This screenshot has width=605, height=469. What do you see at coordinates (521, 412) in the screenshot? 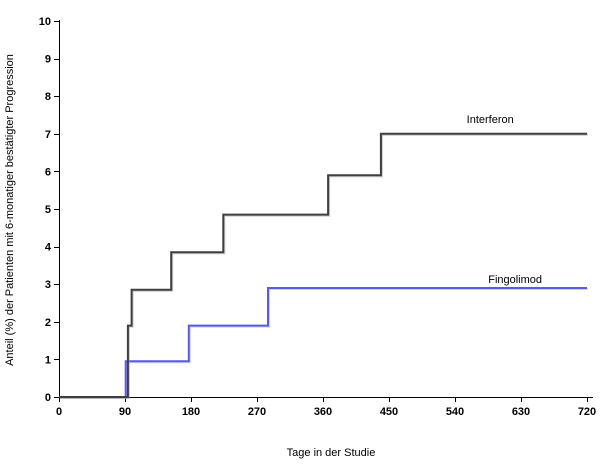
I see `x-tick-label: 630` at bounding box center [521, 412].